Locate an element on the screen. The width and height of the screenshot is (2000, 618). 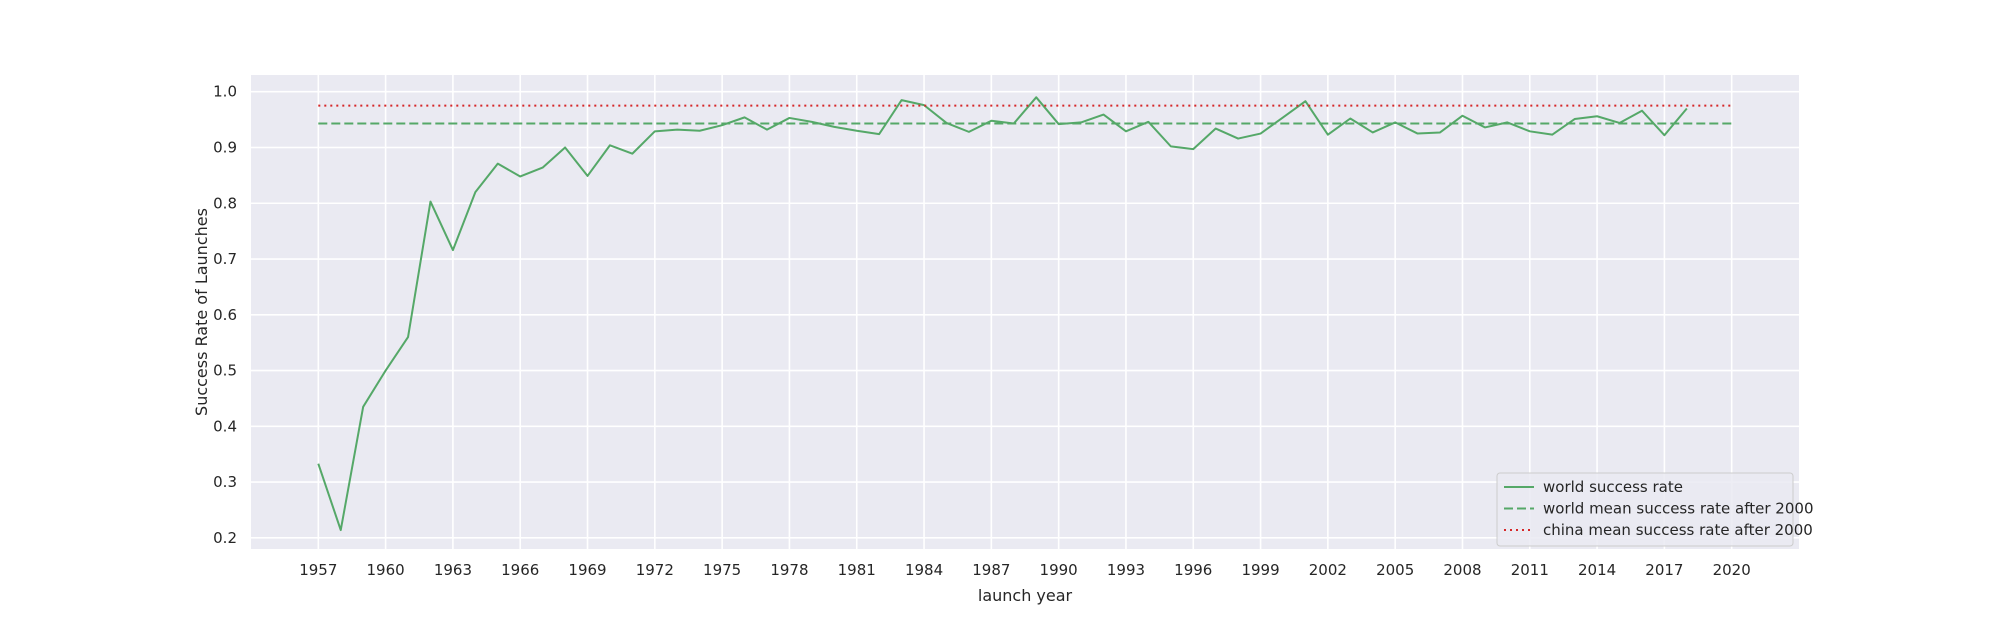
legend-box is located at coordinates (1645, 509).